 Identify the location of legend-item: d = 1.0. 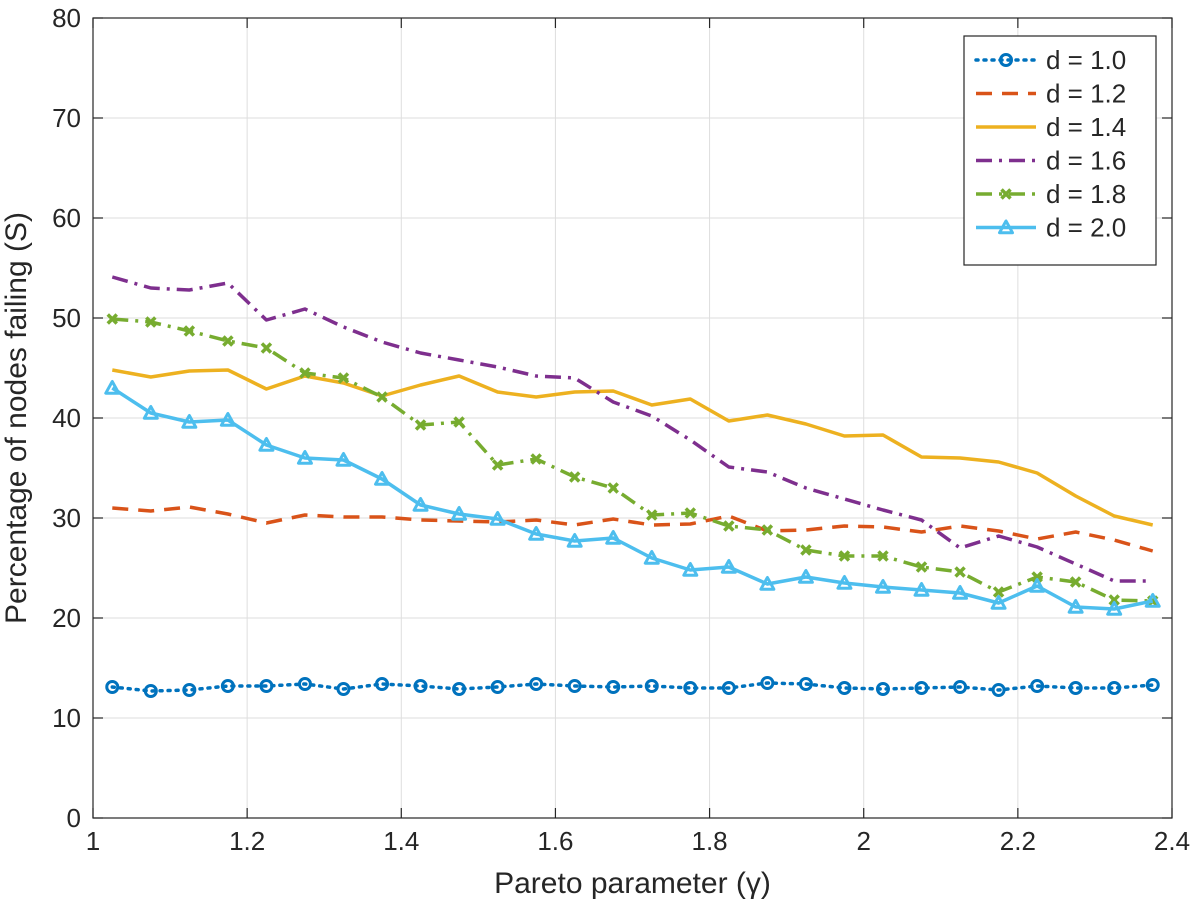
(1050, 60).